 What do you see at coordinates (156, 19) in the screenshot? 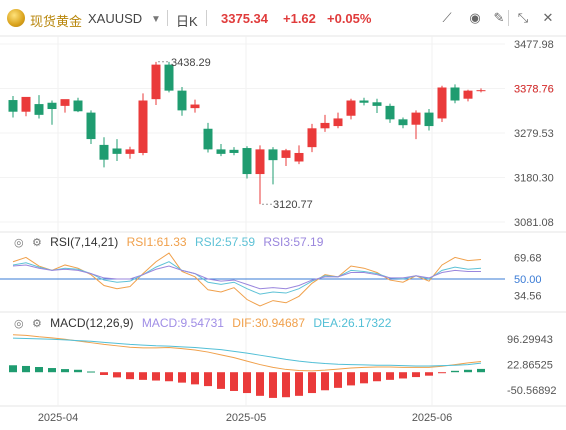
I see `symbol-dropdown-icon: ▼` at bounding box center [156, 19].